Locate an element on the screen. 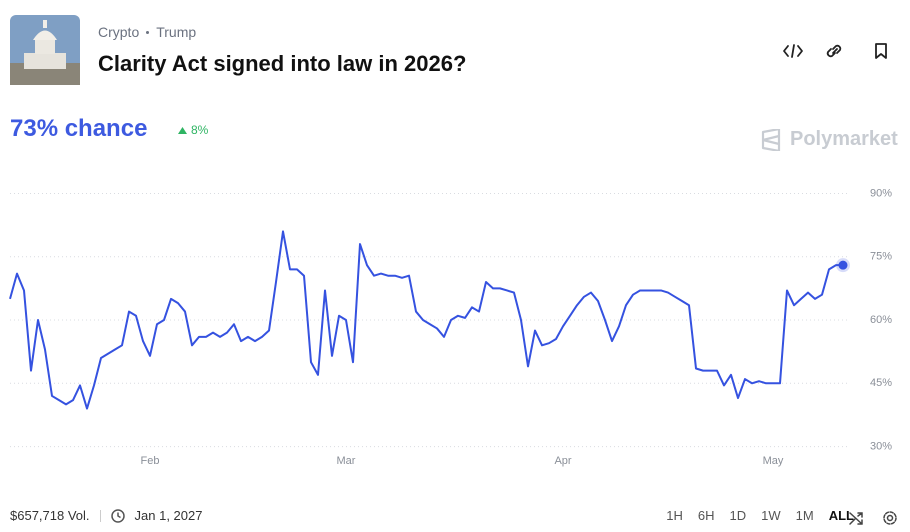  range-buttons: 1H 6H 1D 1W 1M ALL is located at coordinates (760, 515).